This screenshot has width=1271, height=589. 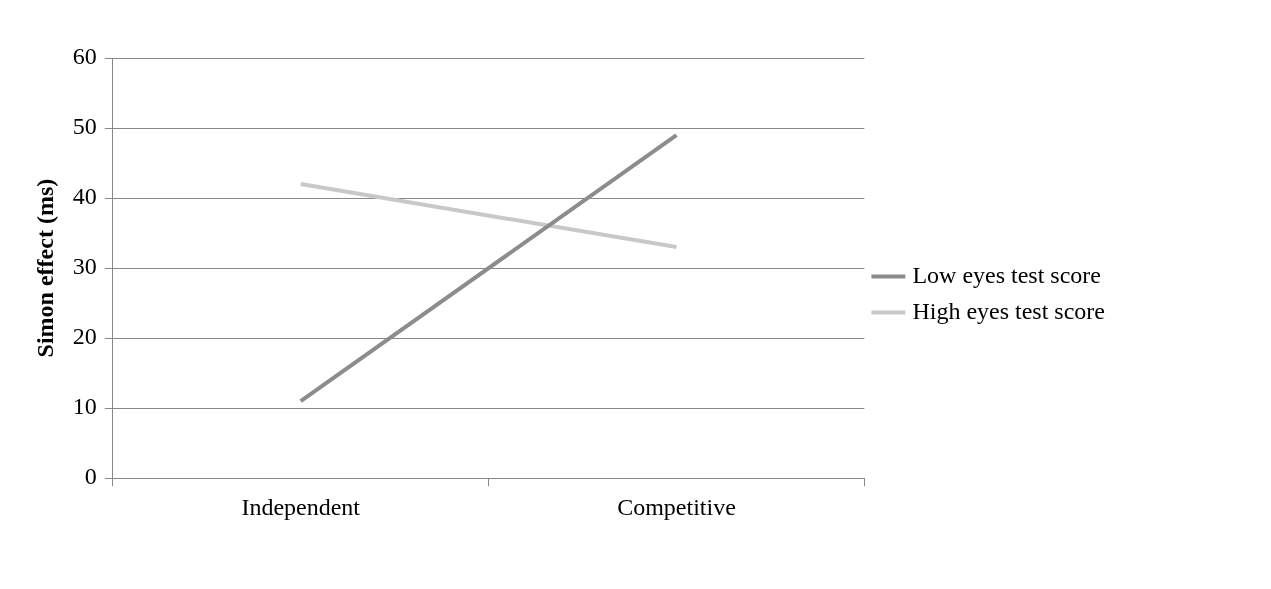 I want to click on y-tick-label: 0, so click(x=90, y=476).